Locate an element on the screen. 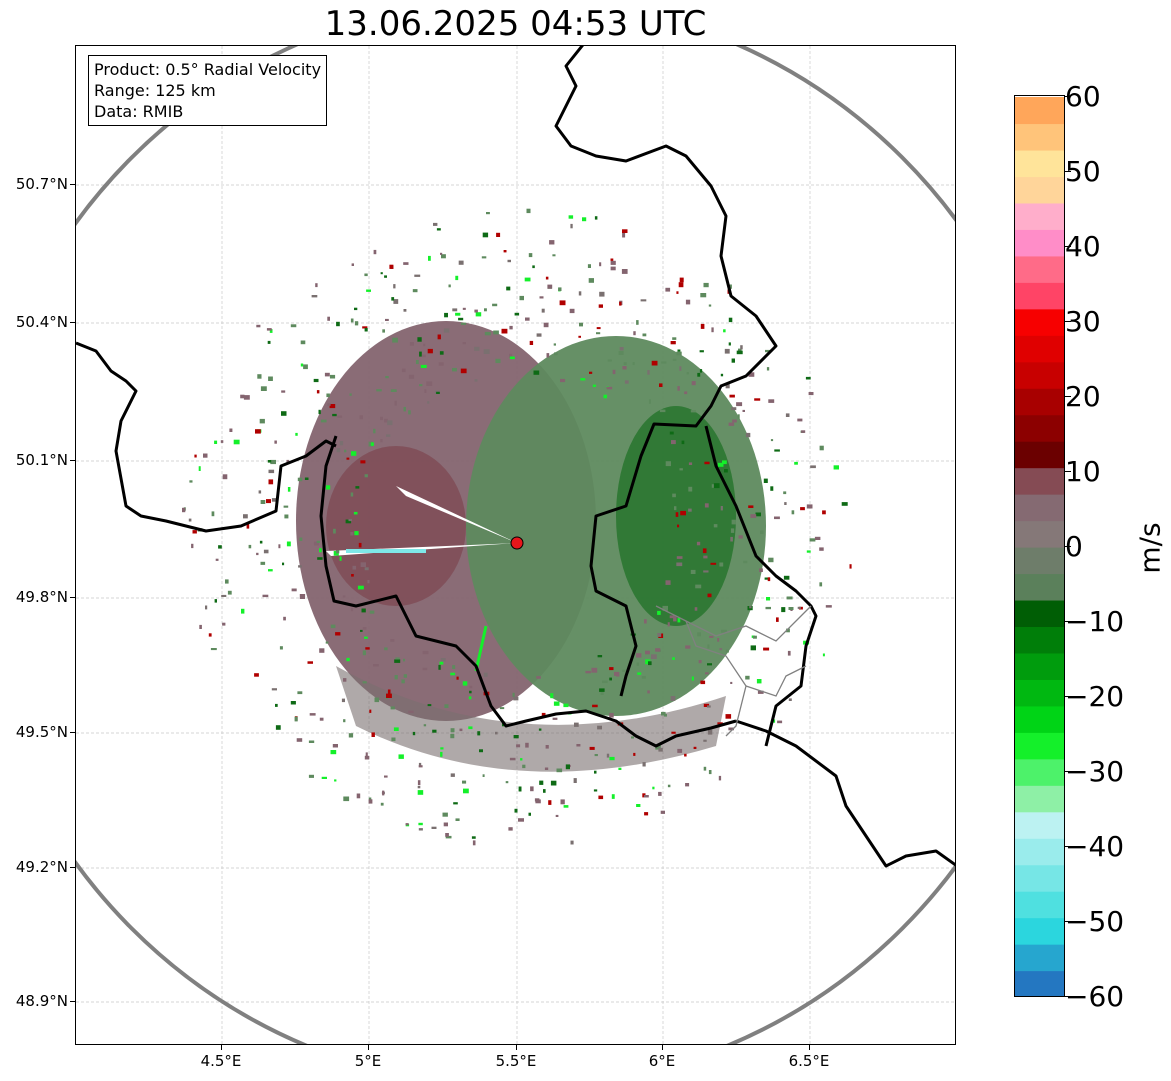 The height and width of the screenshot is (1081, 1171). map-title: 13.06.2025 04:53 UTC is located at coordinates (515, 24).